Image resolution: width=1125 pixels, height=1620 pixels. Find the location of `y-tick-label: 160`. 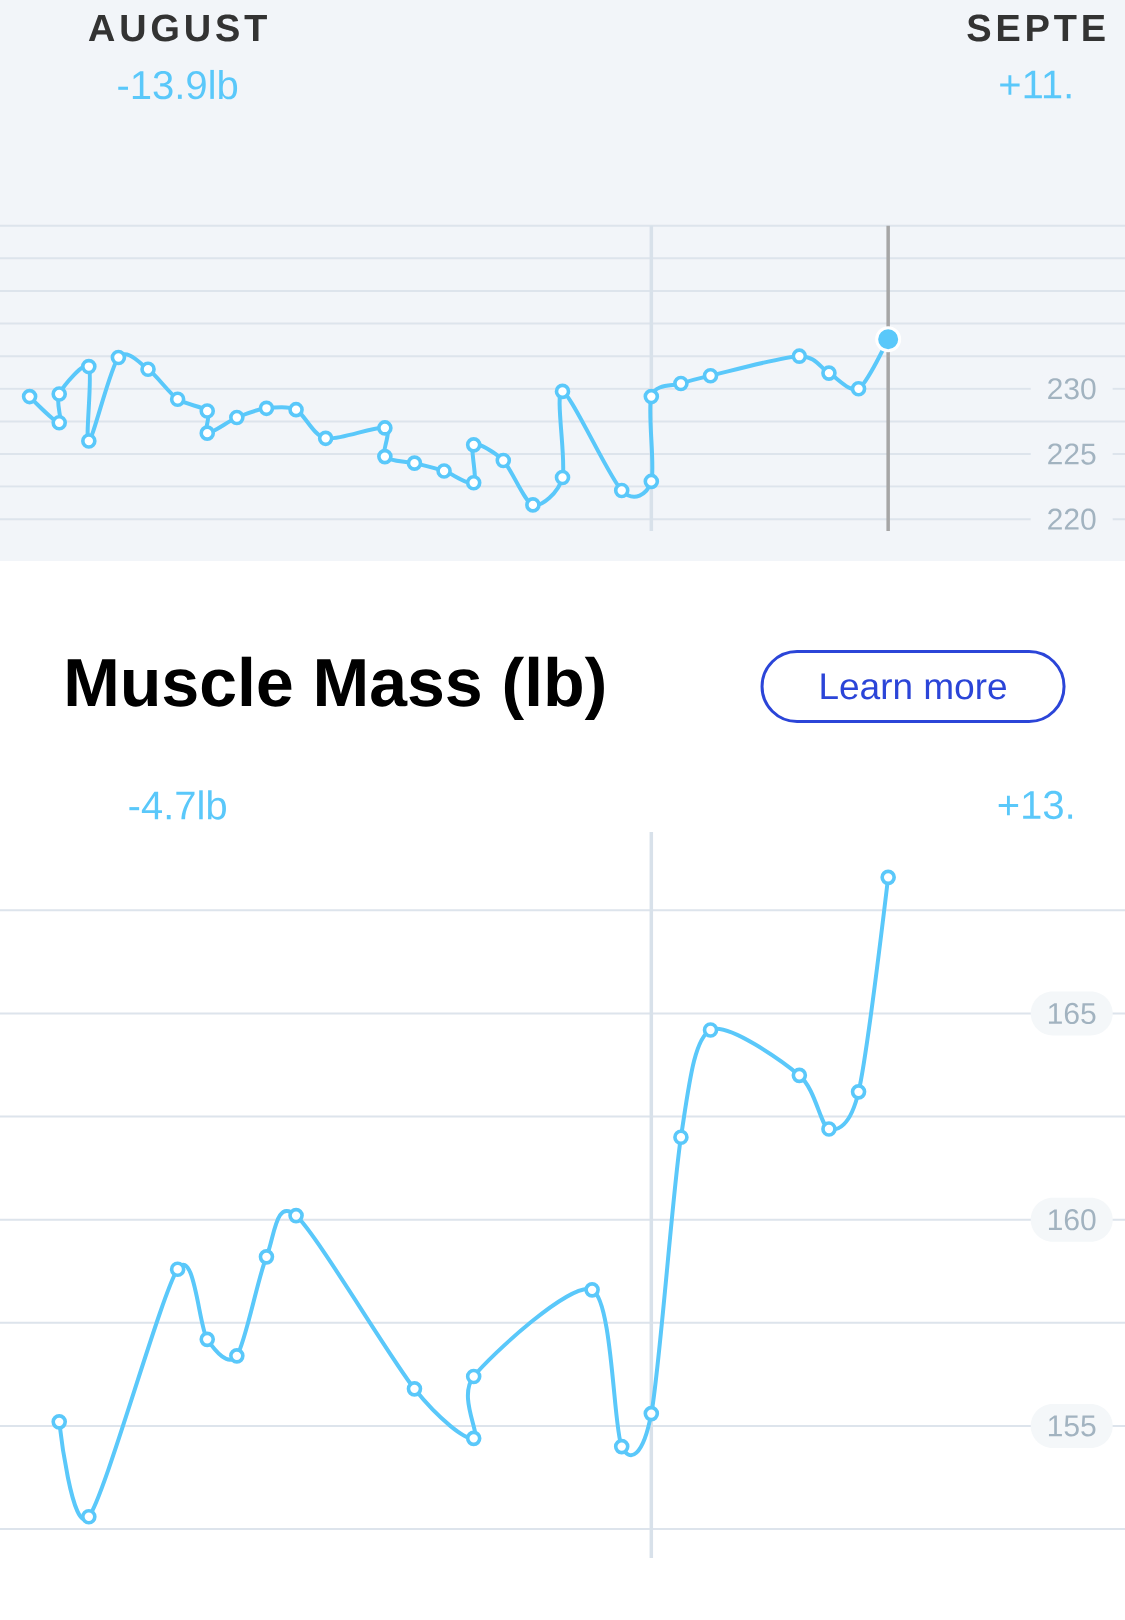

y-tick-label: 160 is located at coordinates (1072, 1220).